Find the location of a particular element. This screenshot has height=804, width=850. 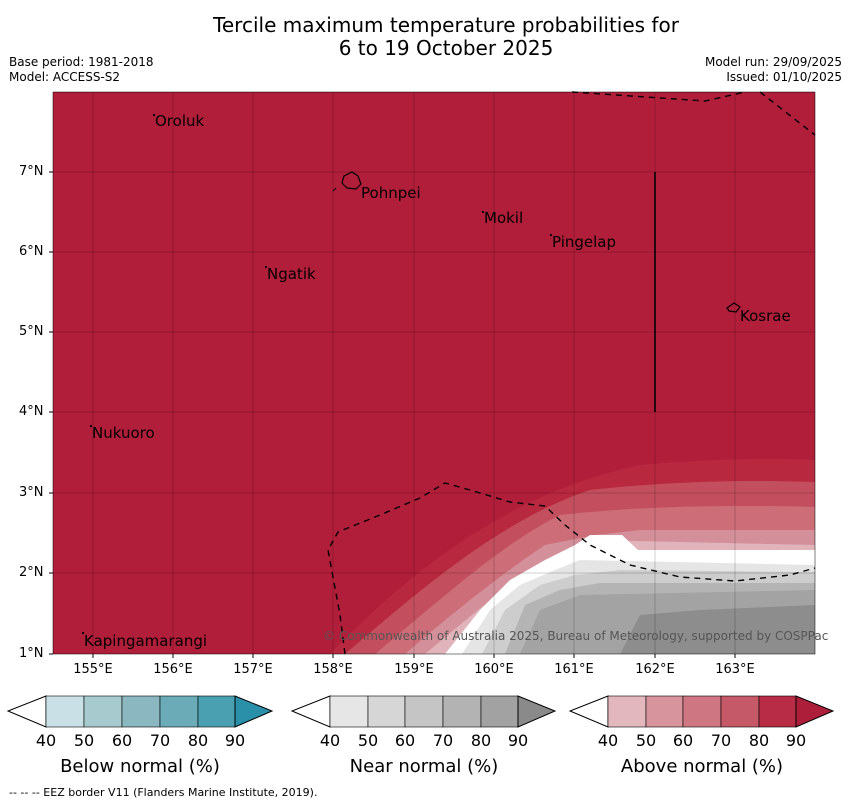

base-period: Base period: 1981-2018 is located at coordinates (81, 62).